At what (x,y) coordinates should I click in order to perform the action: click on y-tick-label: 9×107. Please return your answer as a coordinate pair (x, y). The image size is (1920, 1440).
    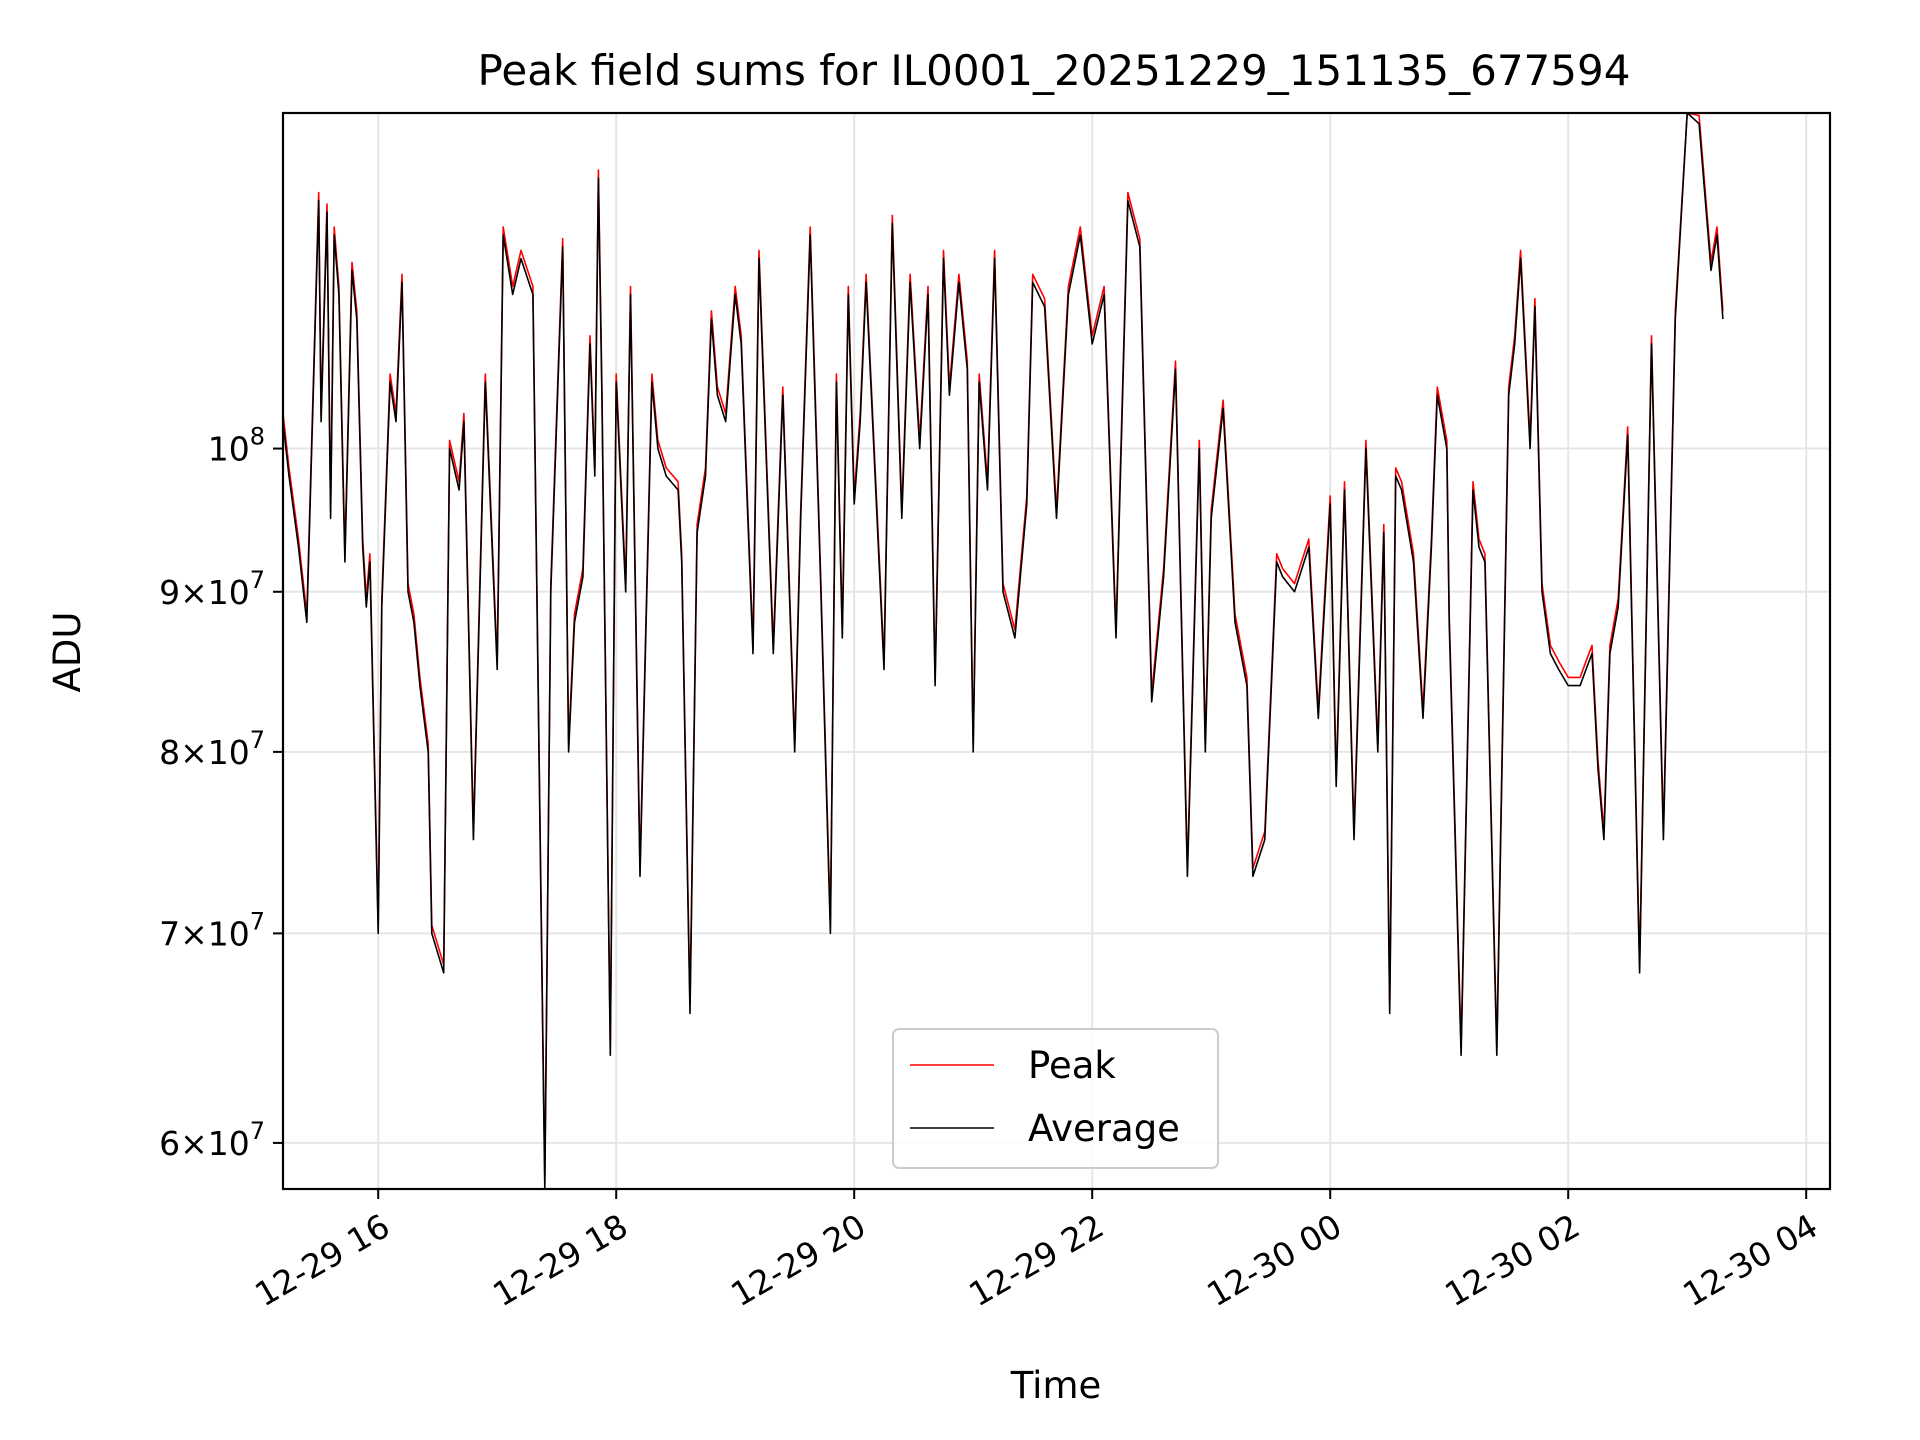
    Looking at the image, I should click on (212, 589).